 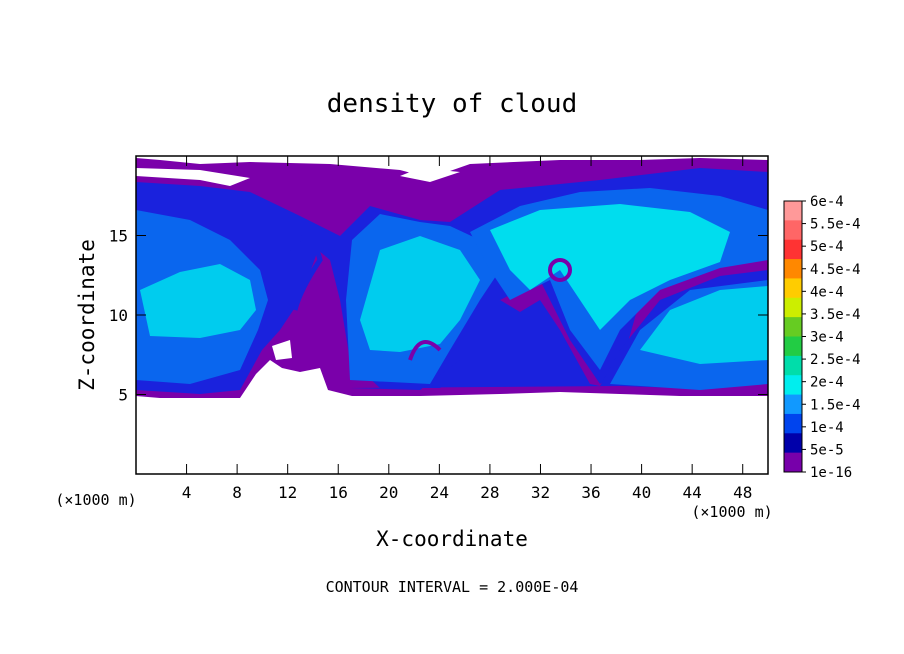 What do you see at coordinates (742, 492) in the screenshot?
I see `x-tick-label: 48` at bounding box center [742, 492].